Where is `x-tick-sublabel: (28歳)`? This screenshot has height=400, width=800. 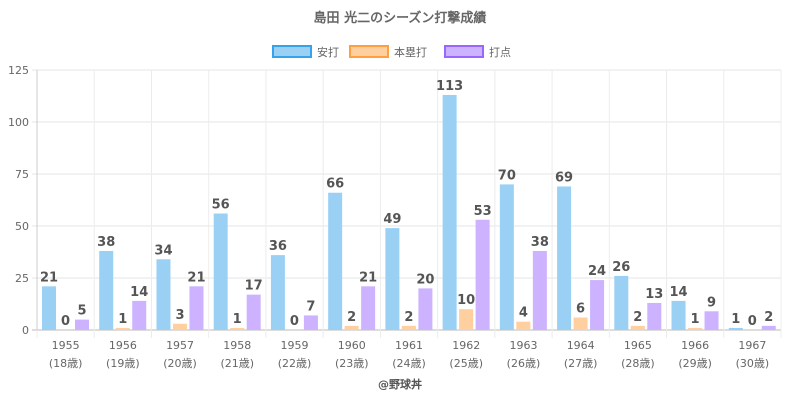 x-tick-sublabel: (28歳) is located at coordinates (638, 363).